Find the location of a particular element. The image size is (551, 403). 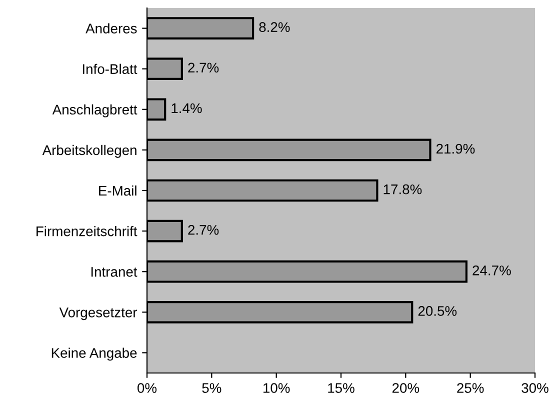

x-tick-label: 0% is located at coordinates (147, 388).